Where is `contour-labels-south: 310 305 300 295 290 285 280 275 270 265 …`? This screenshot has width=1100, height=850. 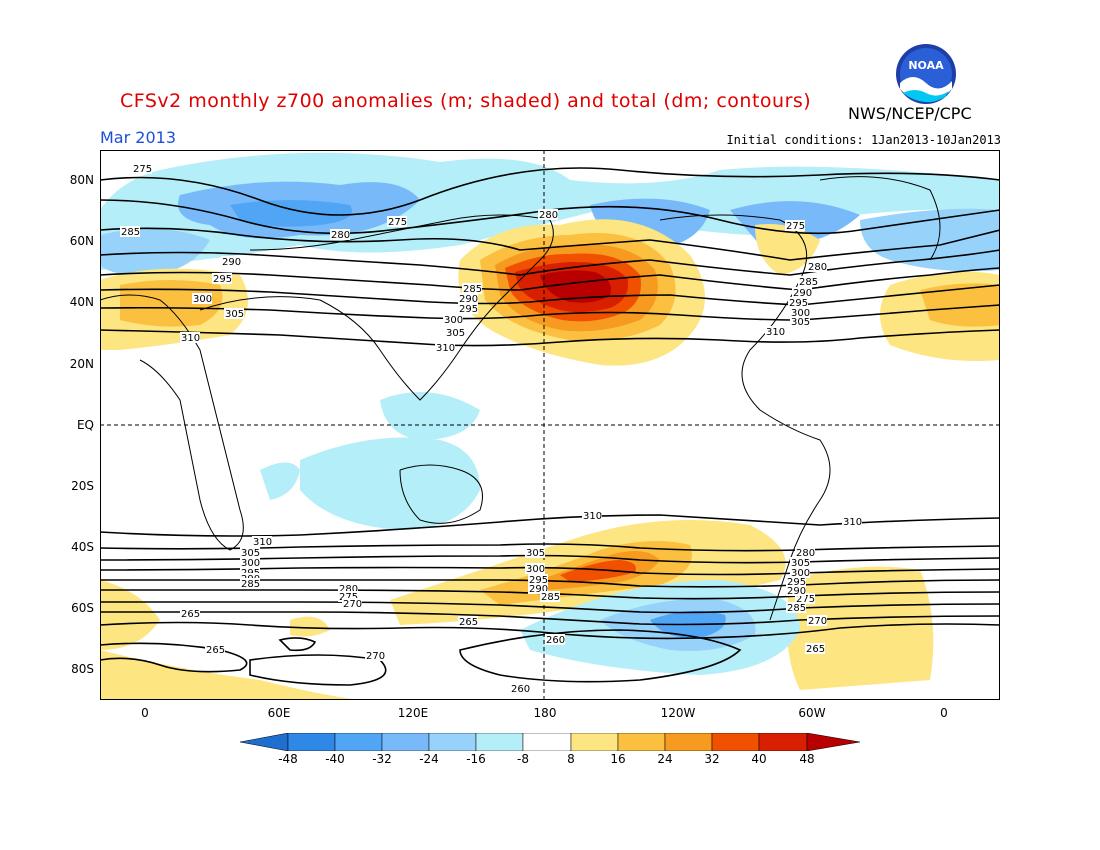 contour-labels-south: 310 305 300 295 290 285 280 275 270 265 … is located at coordinates (521, 602).